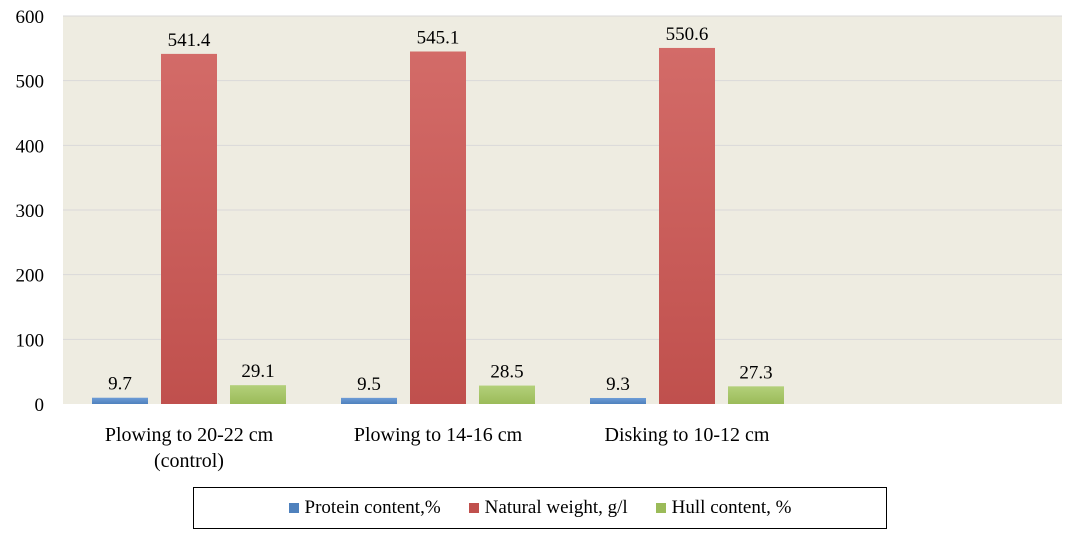 The width and height of the screenshot is (1078, 545). I want to click on y-tick-label: 100, so click(30, 340).